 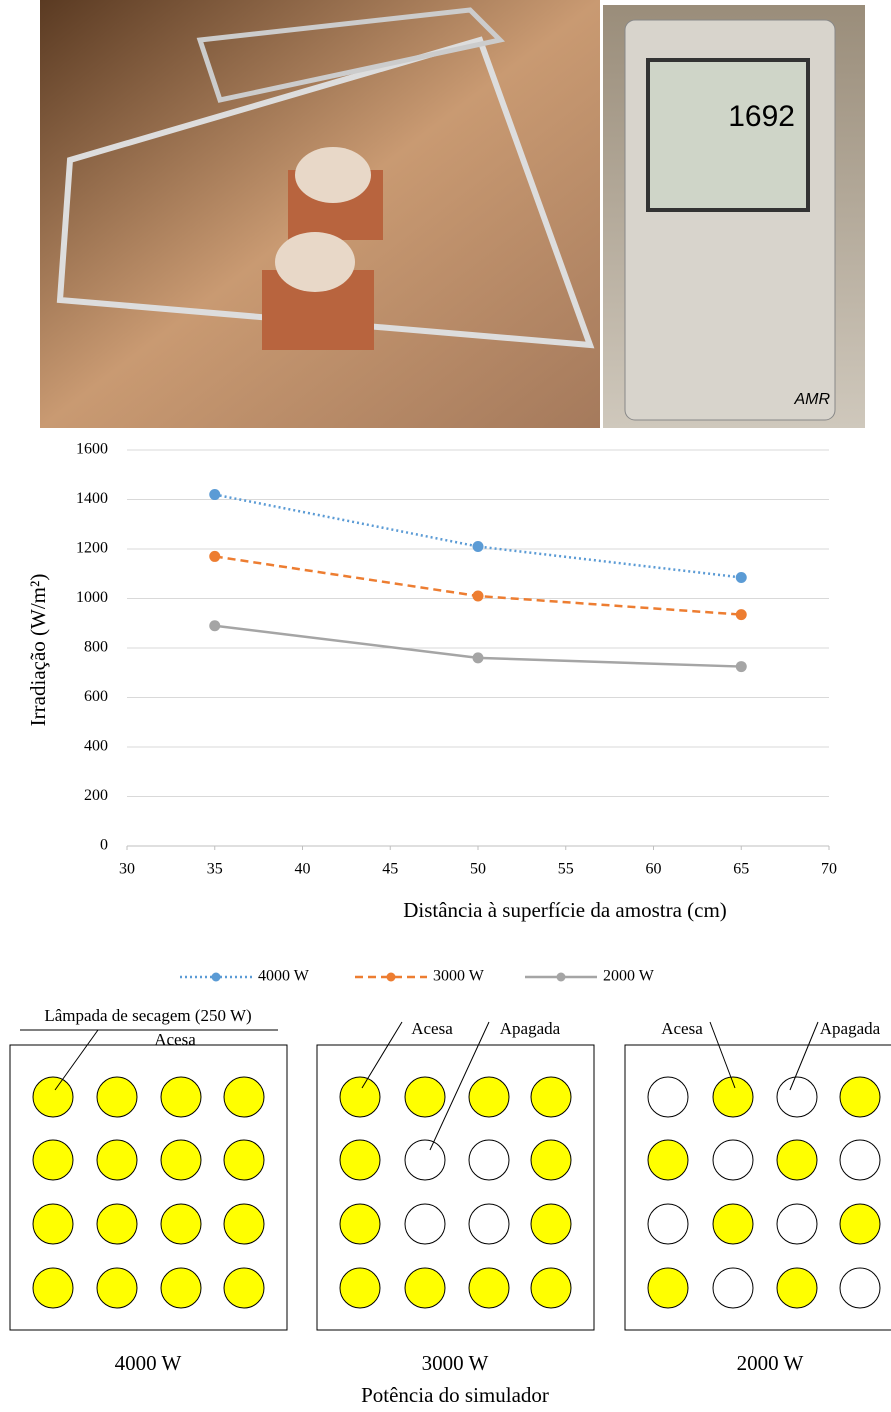 What do you see at coordinates (741, 869) in the screenshot?
I see `x-tick-label: 65` at bounding box center [741, 869].